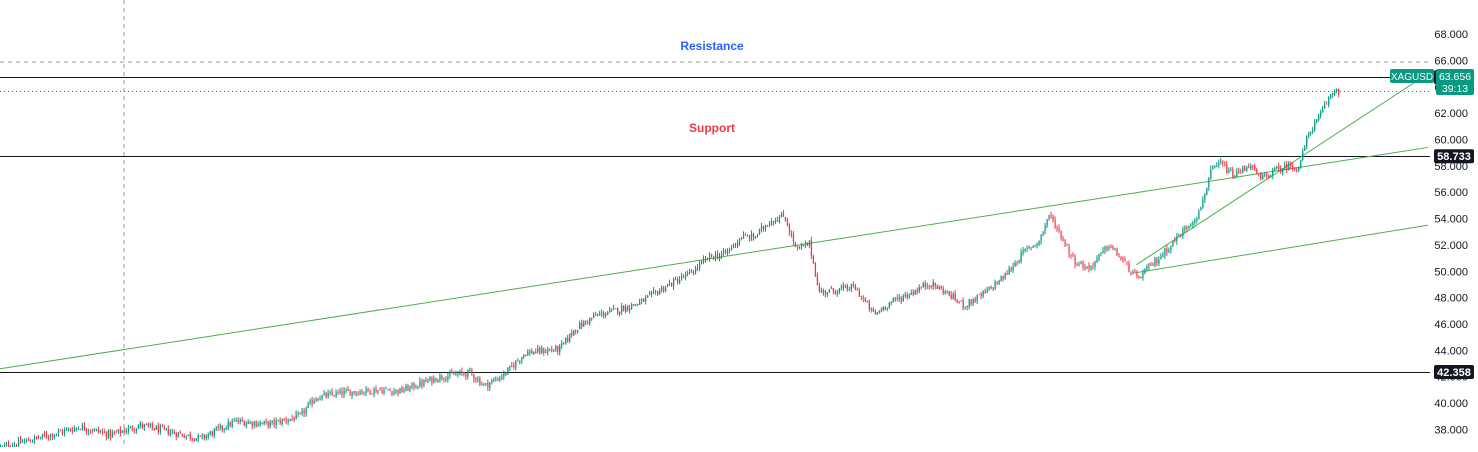 The width and height of the screenshot is (1478, 452). Describe the element at coordinates (712, 128) in the screenshot. I see `support-annotation: Support` at that location.